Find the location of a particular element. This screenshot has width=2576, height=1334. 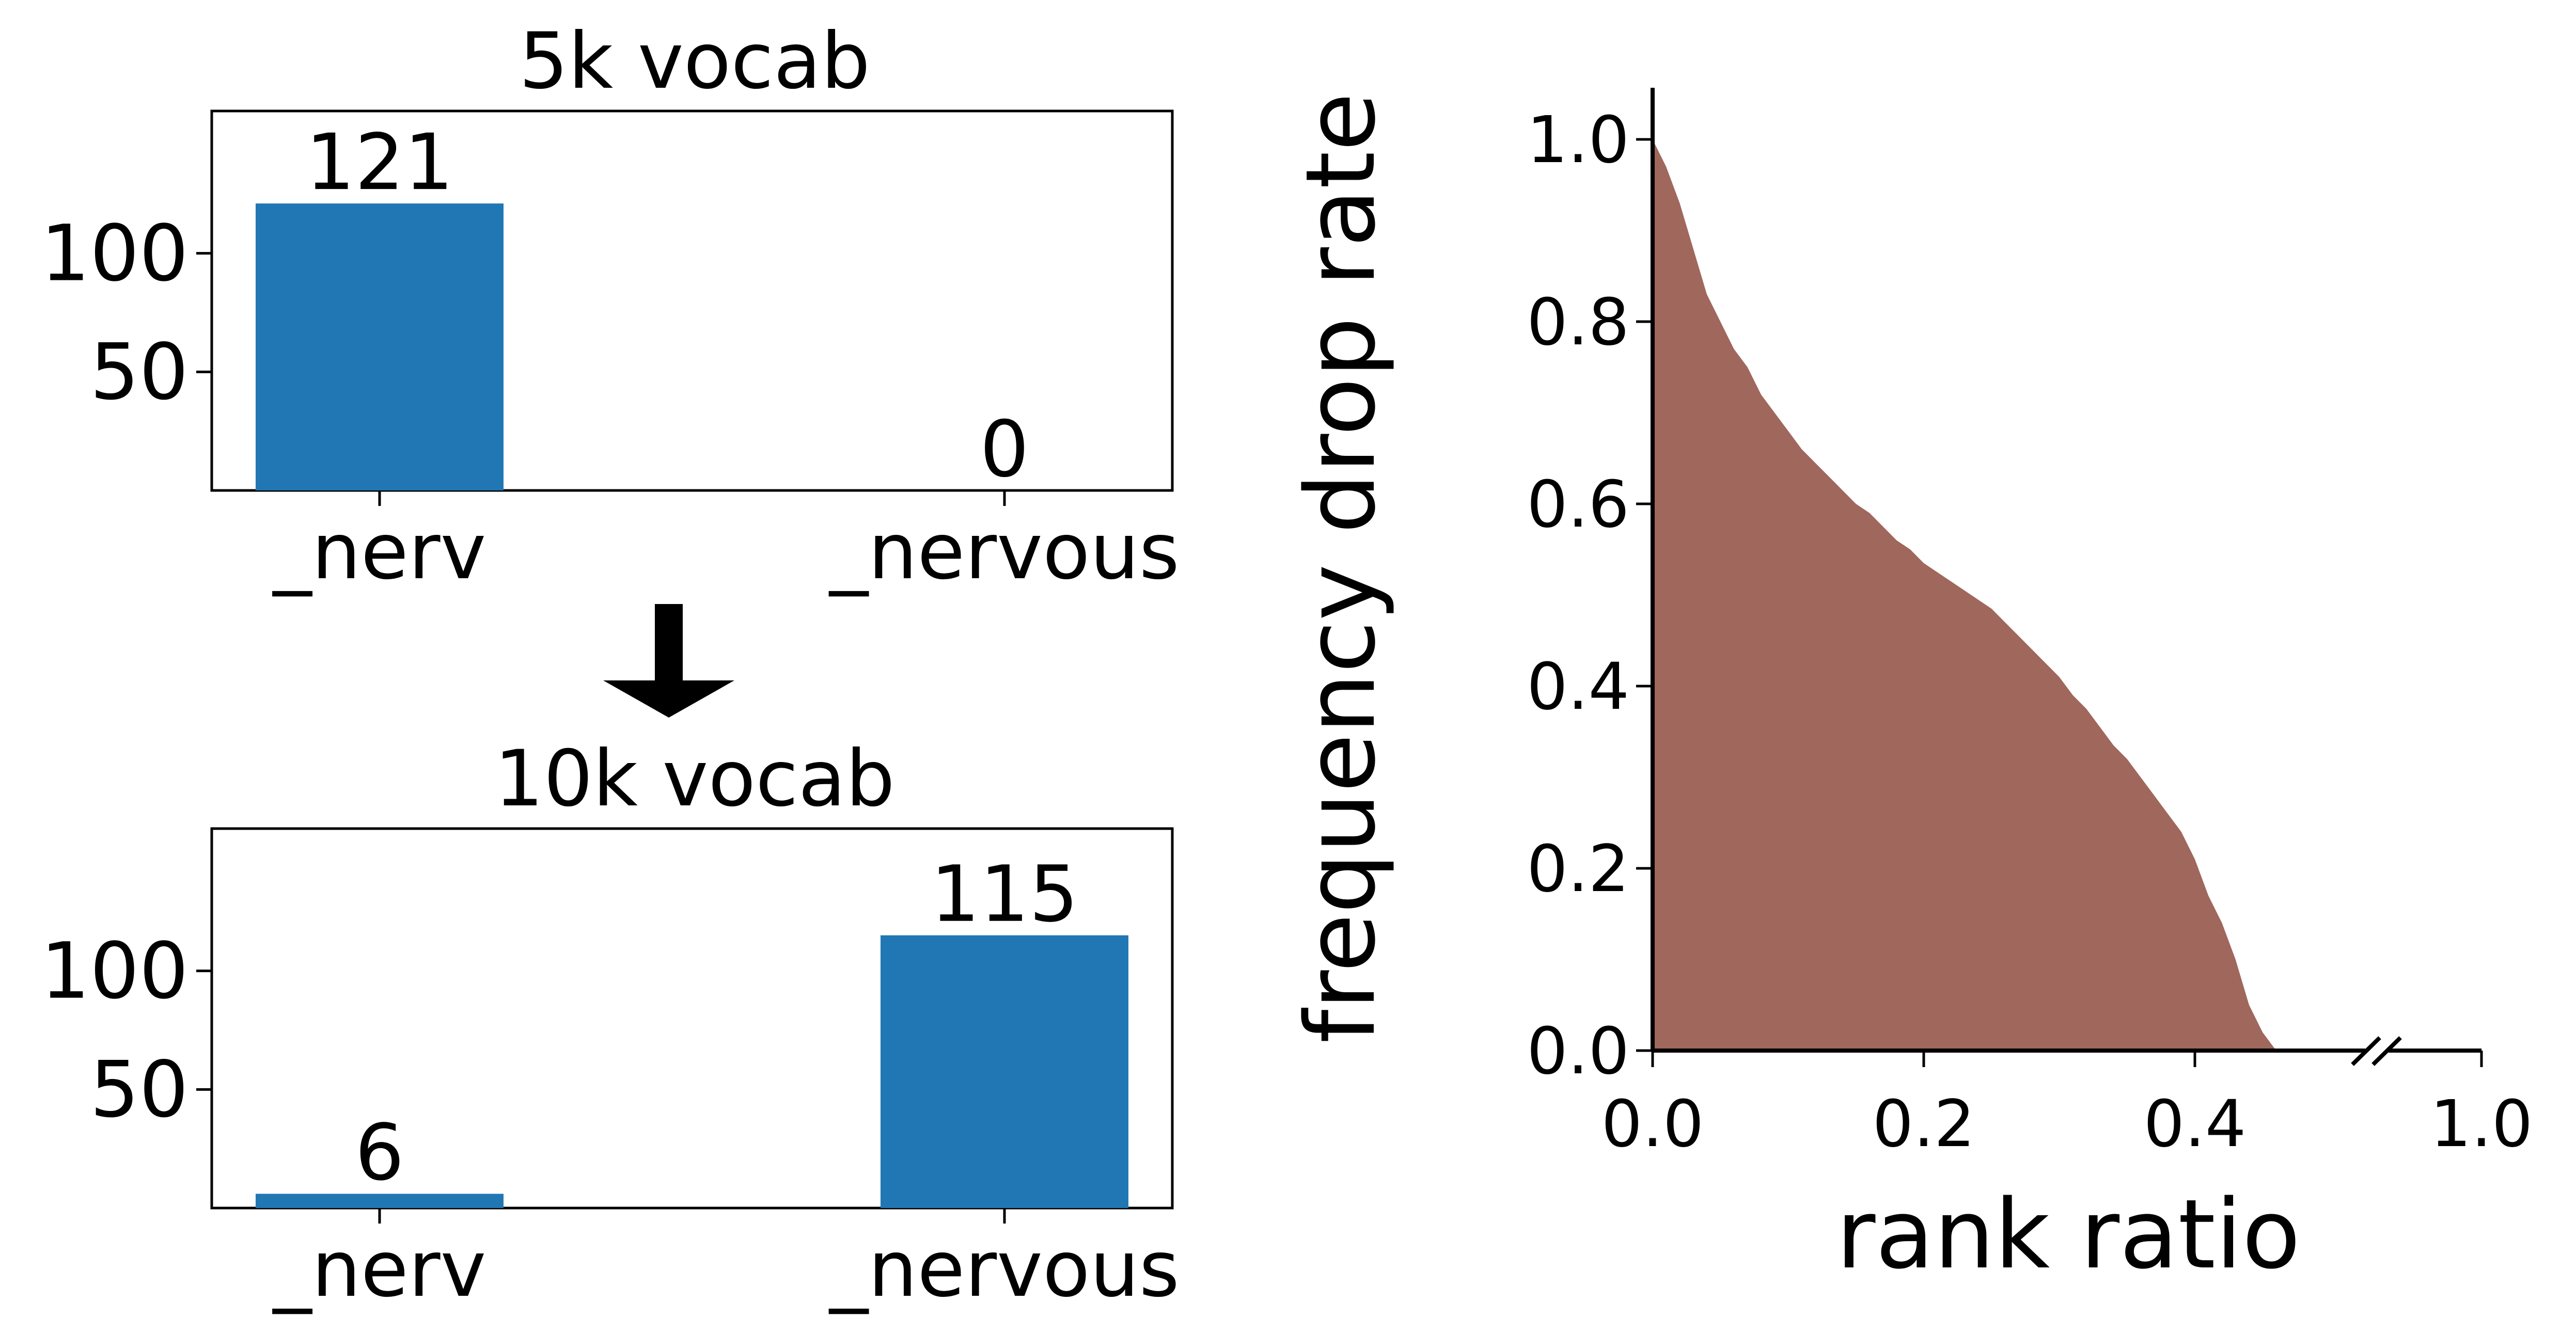

y-tick-label: 0.0 is located at coordinates (1578, 1051).